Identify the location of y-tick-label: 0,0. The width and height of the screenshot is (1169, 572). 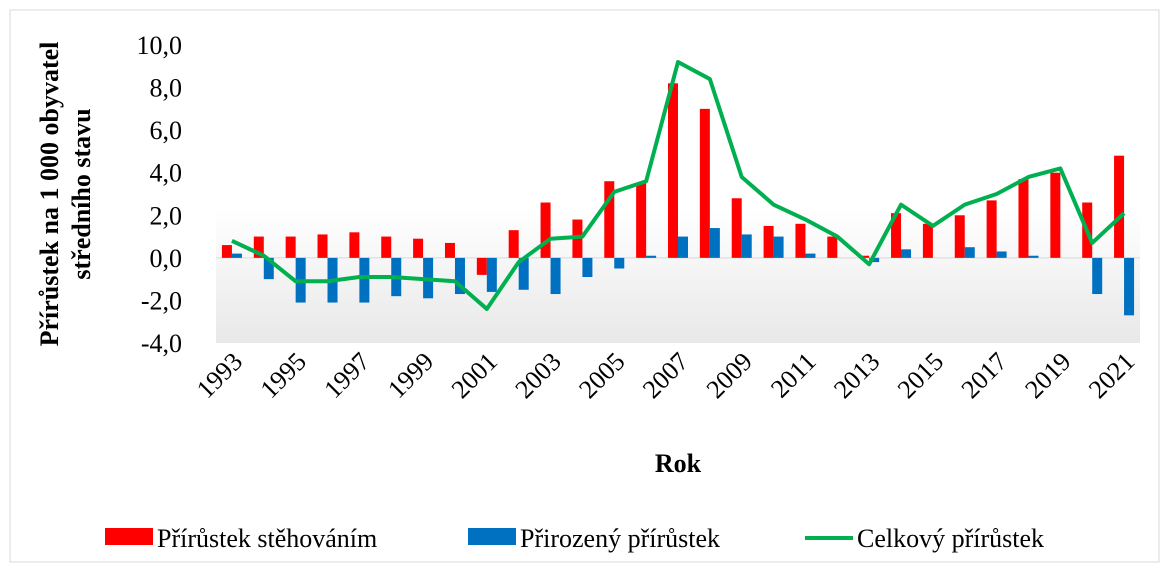
(166, 258).